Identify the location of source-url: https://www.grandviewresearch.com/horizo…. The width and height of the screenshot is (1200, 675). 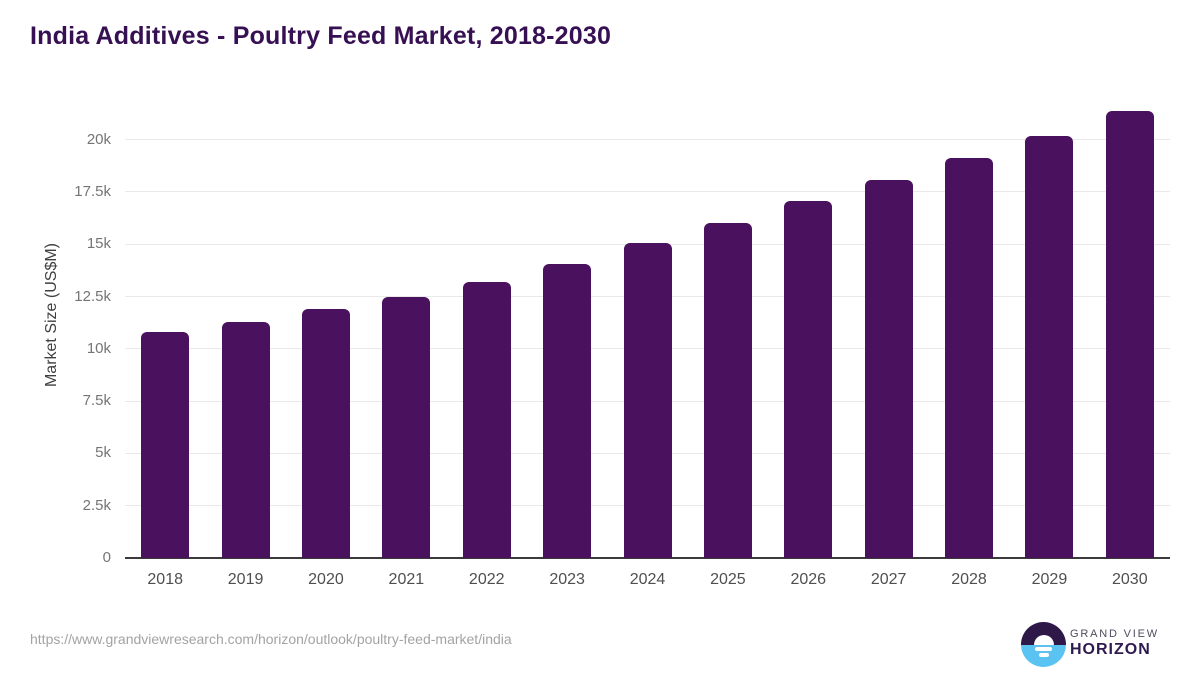
(271, 639).